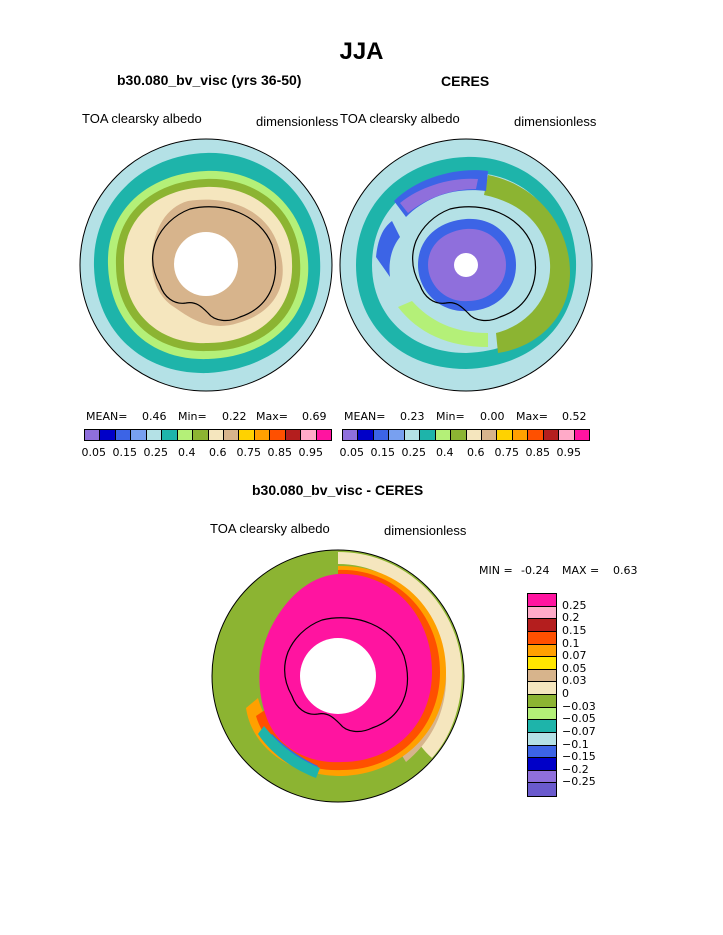 The width and height of the screenshot is (723, 935). Describe the element at coordinates (352, 452) in the screenshot. I see `colorbar-tick-label: 0.05` at that location.